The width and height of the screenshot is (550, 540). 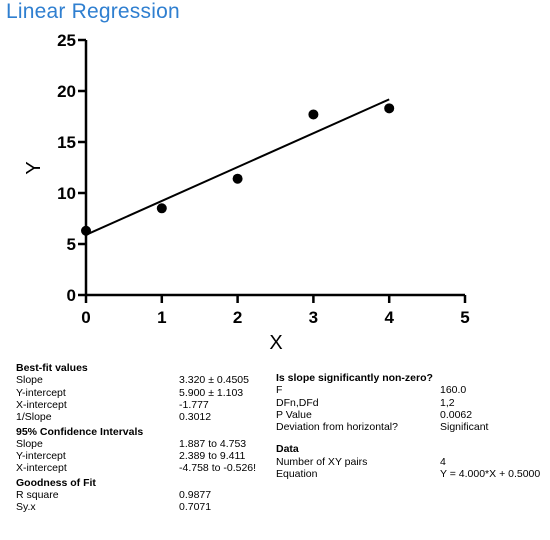 What do you see at coordinates (26, 507) in the screenshot?
I see `result-label: Sy.x` at bounding box center [26, 507].